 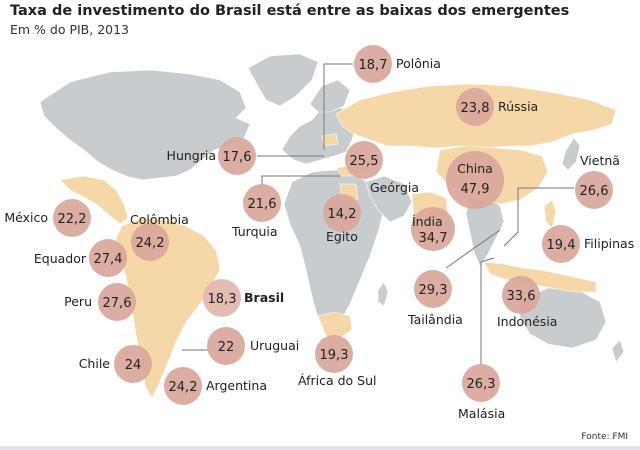 I want to click on bubble-turquia, so click(x=262, y=203).